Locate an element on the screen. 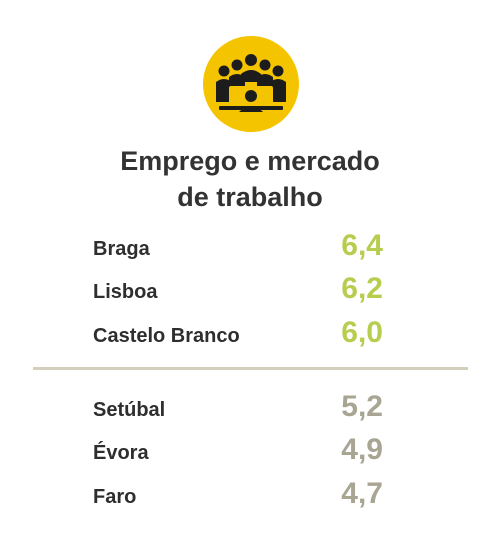 This screenshot has height=550, width=500. district-score: 5,2 is located at coordinates (362, 406).